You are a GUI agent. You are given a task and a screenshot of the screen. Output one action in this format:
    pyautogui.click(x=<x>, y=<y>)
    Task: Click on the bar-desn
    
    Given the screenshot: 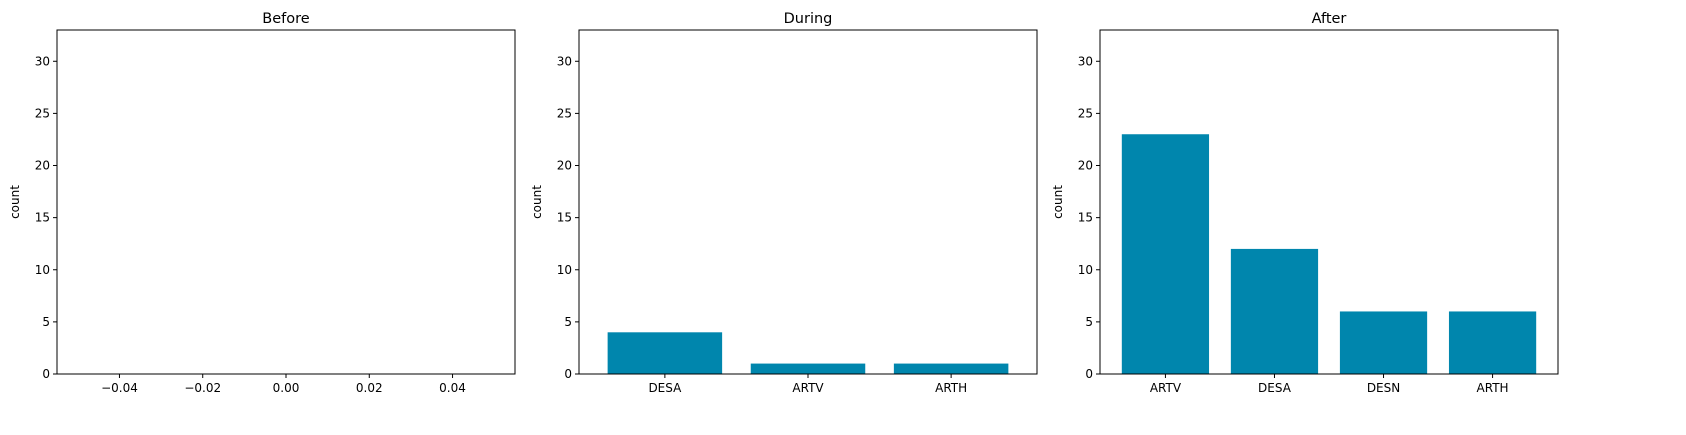 What is the action you would take?
    pyautogui.click(x=1383, y=342)
    